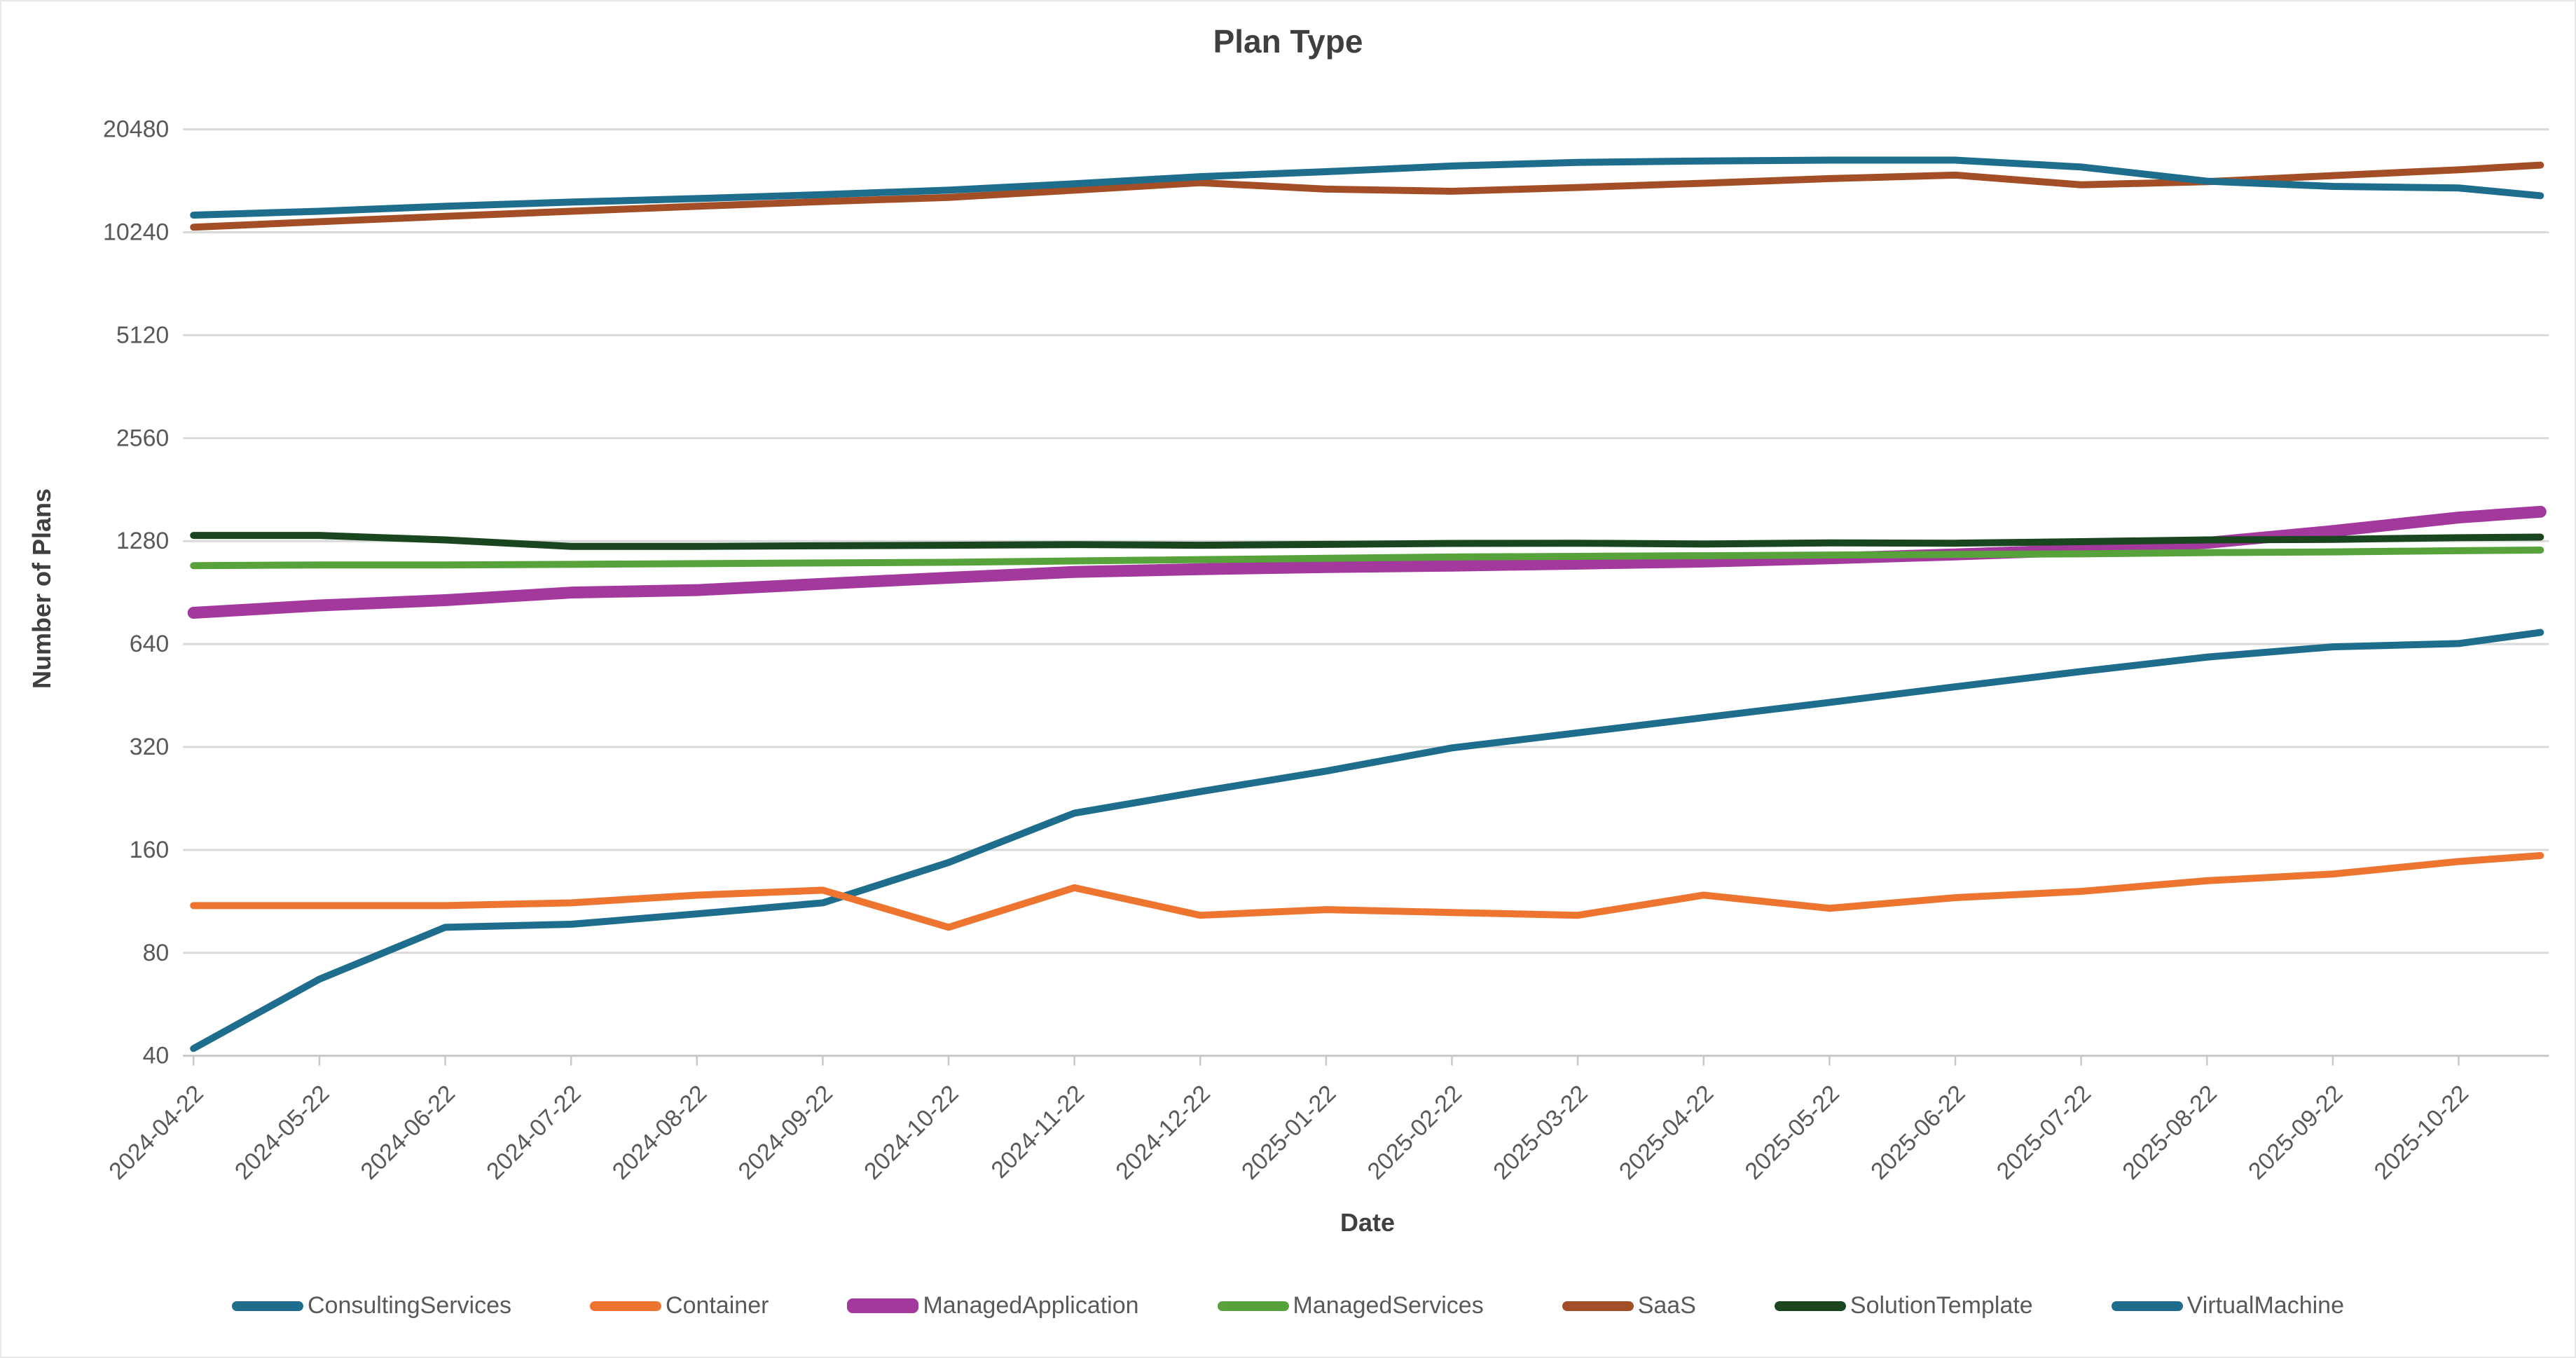 The width and height of the screenshot is (2576, 1358). Describe the element at coordinates (1366, 1060) in the screenshot. I see `x-axis` at that location.